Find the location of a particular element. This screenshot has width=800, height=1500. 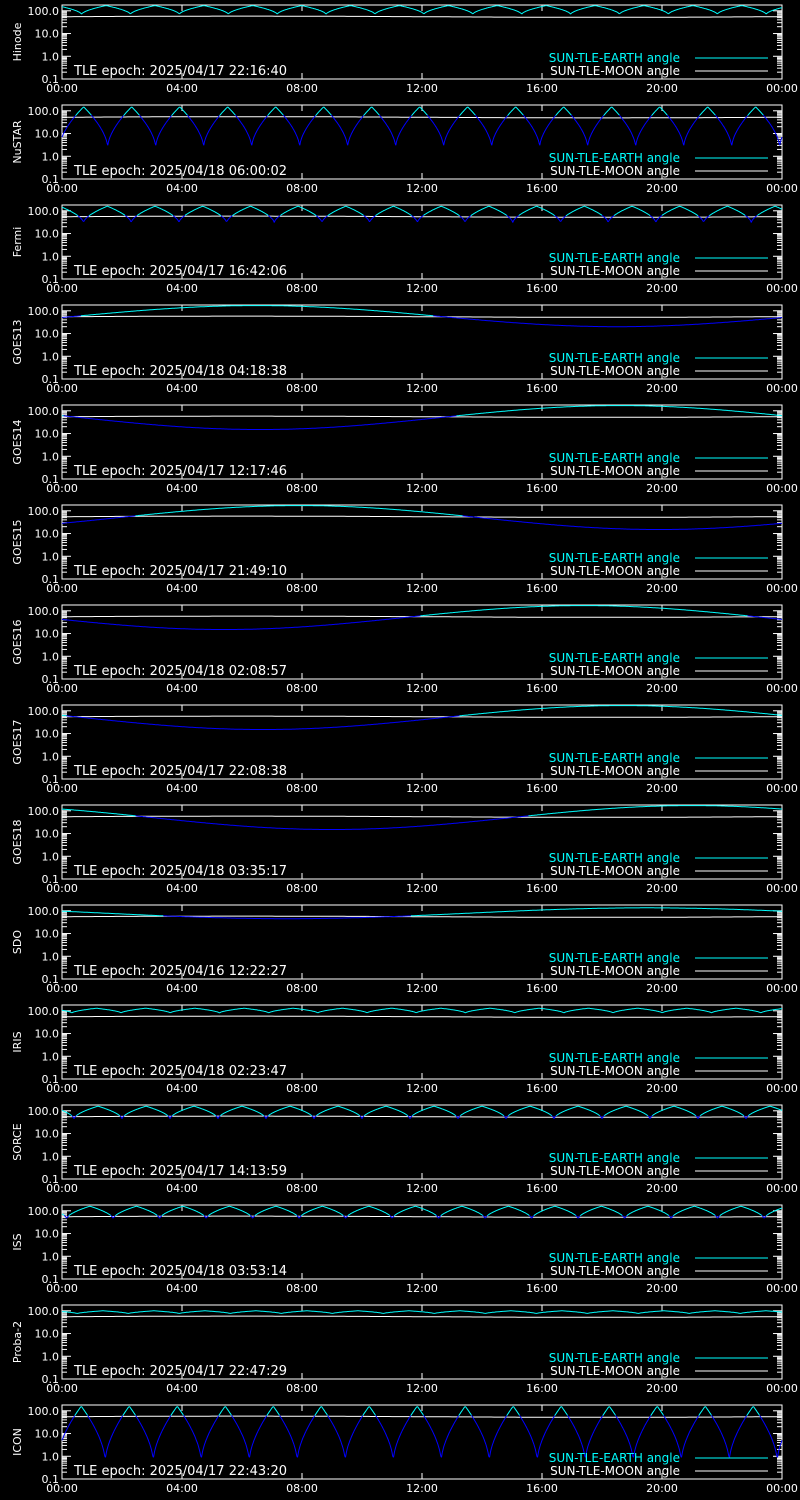

satellite-label: IRIS is located at coordinates (17, 1041).